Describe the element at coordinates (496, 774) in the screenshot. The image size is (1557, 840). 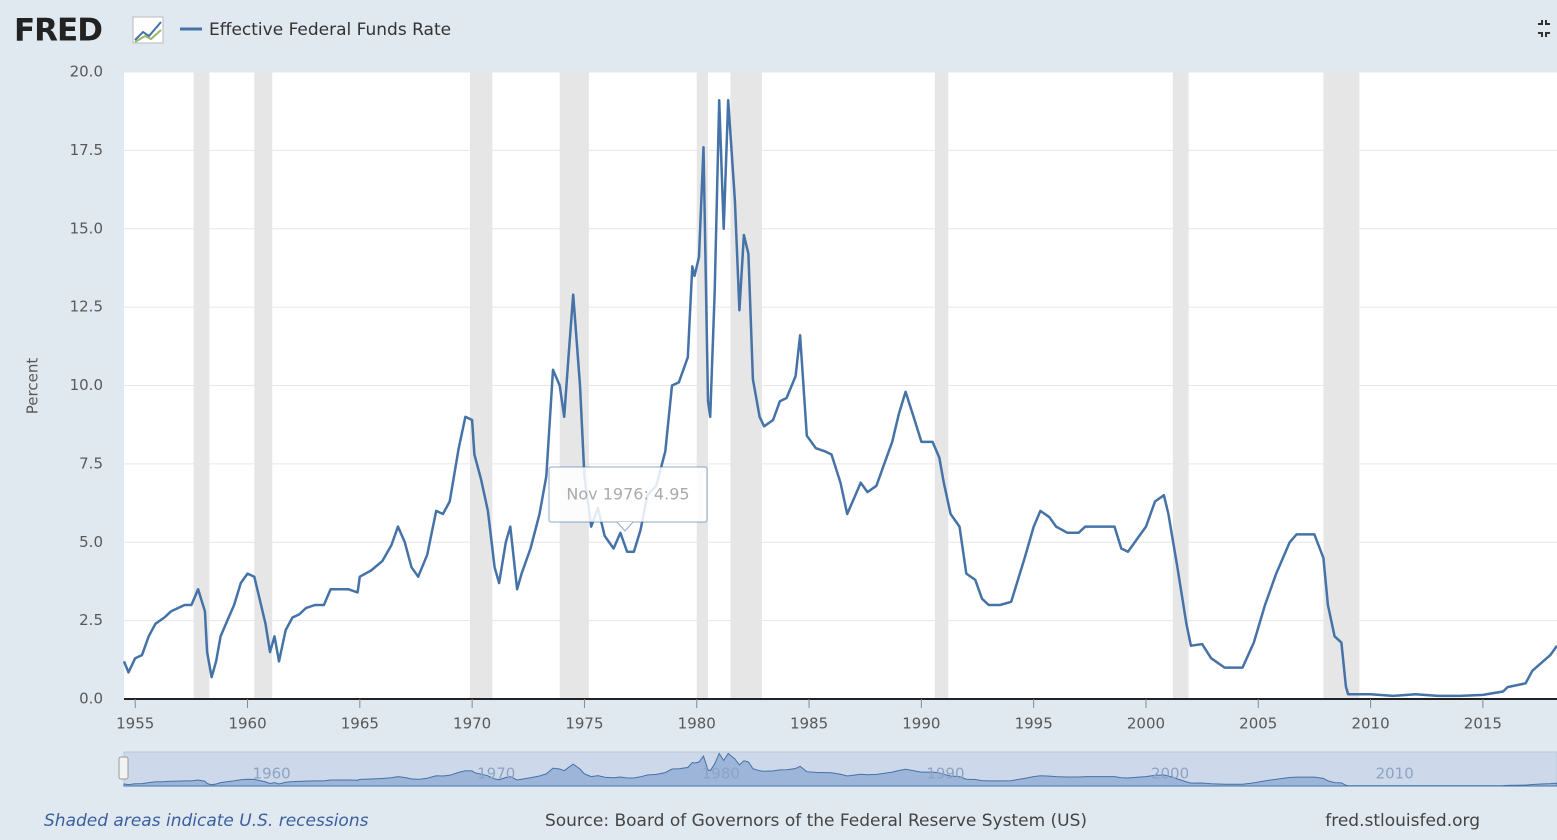
I see `navigator-tick-label: 1970` at that location.